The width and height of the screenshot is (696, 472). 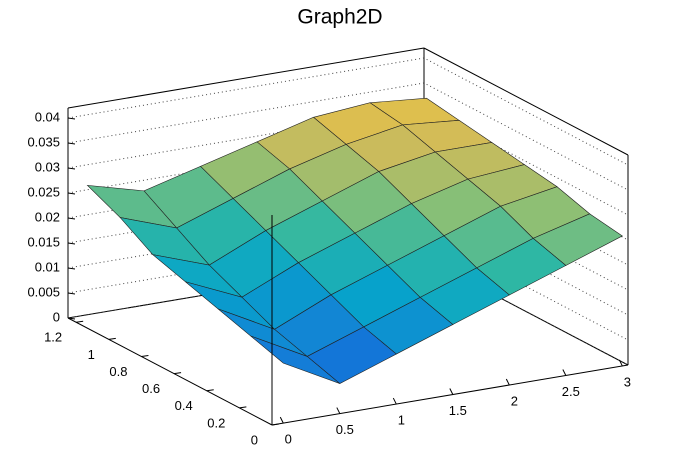 I want to click on y-tick-label: 0.6, so click(x=151, y=388).